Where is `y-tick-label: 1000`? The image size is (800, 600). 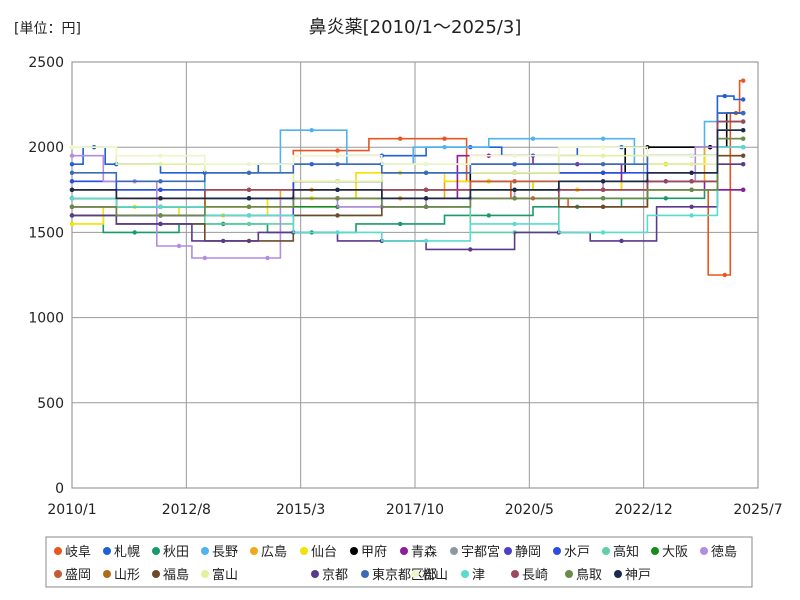 y-tick-label: 1000 is located at coordinates (46, 319).